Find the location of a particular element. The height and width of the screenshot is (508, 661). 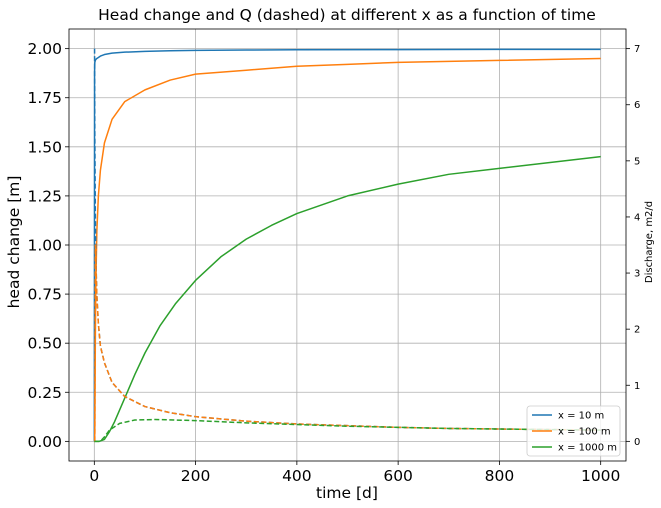

x-tick-label: 0 is located at coordinates (94, 476).